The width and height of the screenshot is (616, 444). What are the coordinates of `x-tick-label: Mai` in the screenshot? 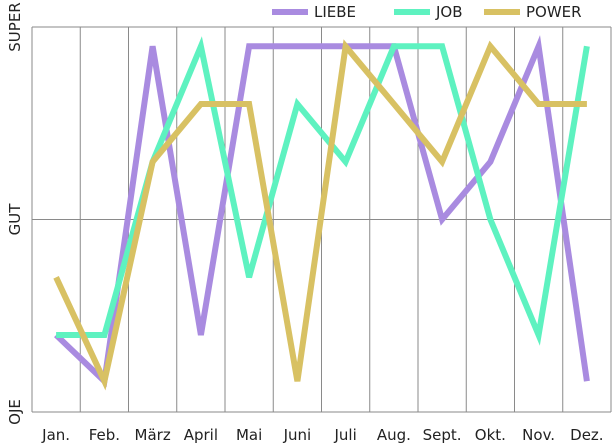 It's located at (249, 435).